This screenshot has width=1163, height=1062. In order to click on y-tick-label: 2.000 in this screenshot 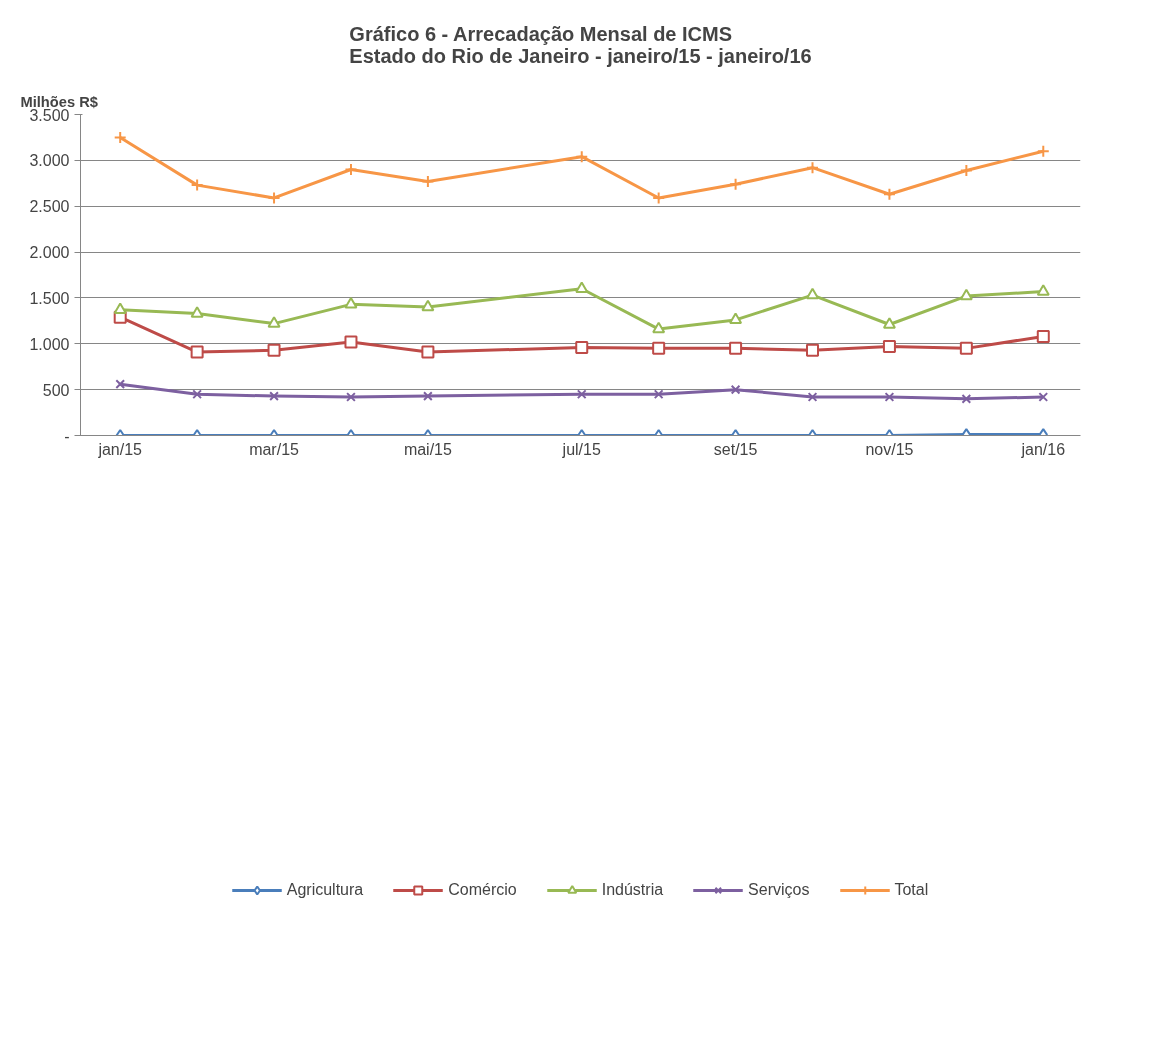, I will do `click(49, 253)`.